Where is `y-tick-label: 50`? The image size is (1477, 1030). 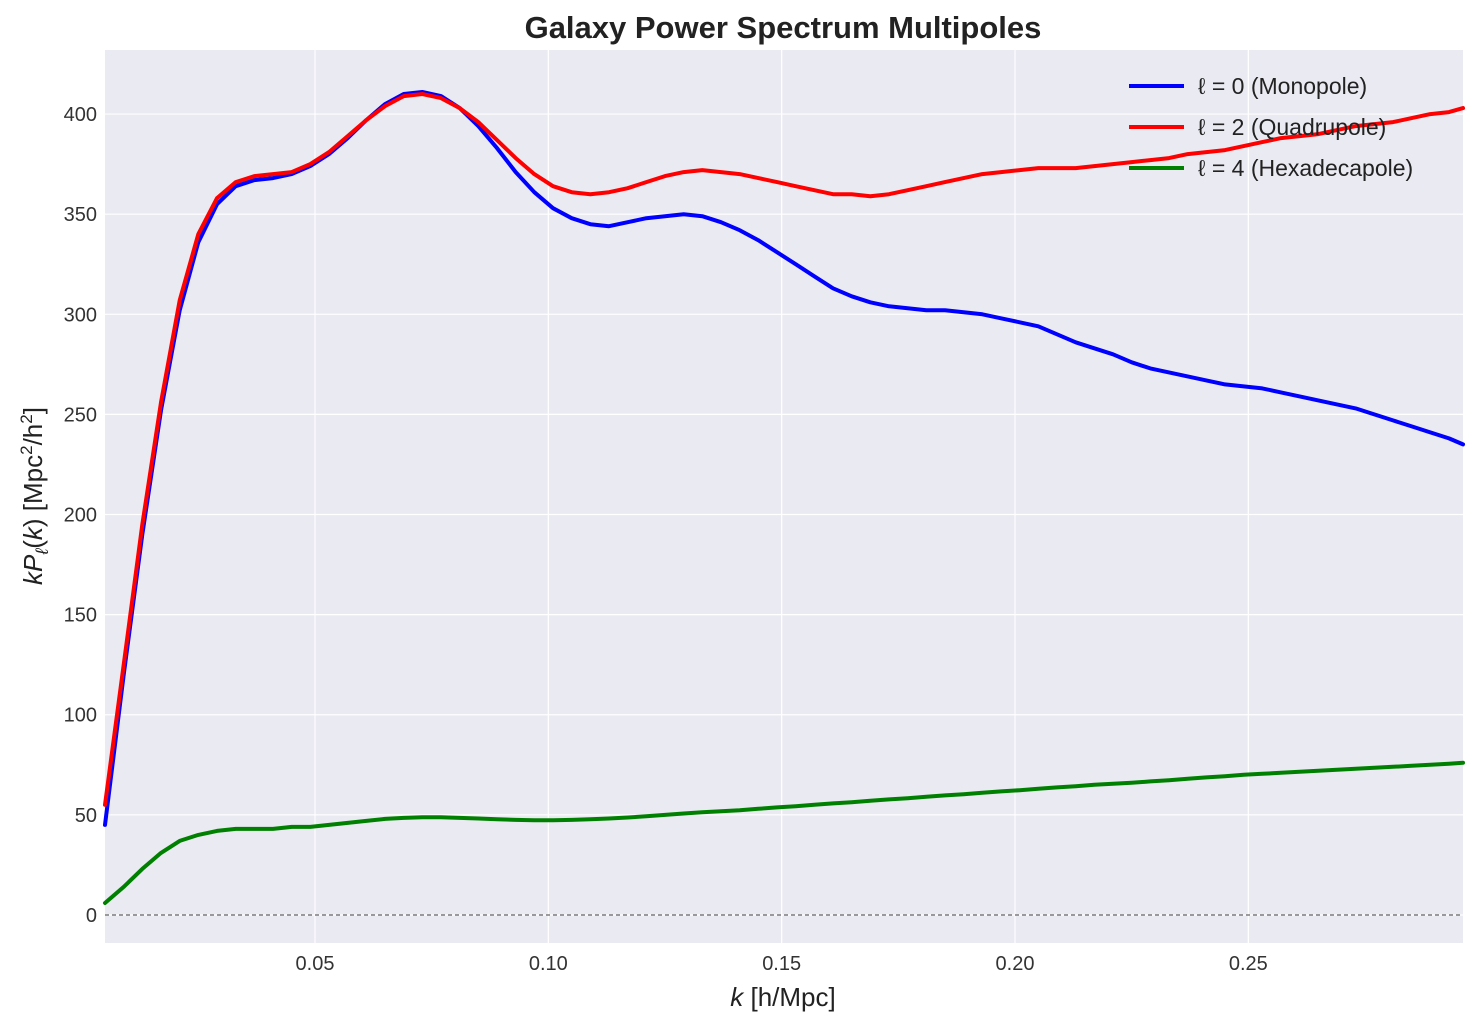 y-tick-label: 50 is located at coordinates (86, 816).